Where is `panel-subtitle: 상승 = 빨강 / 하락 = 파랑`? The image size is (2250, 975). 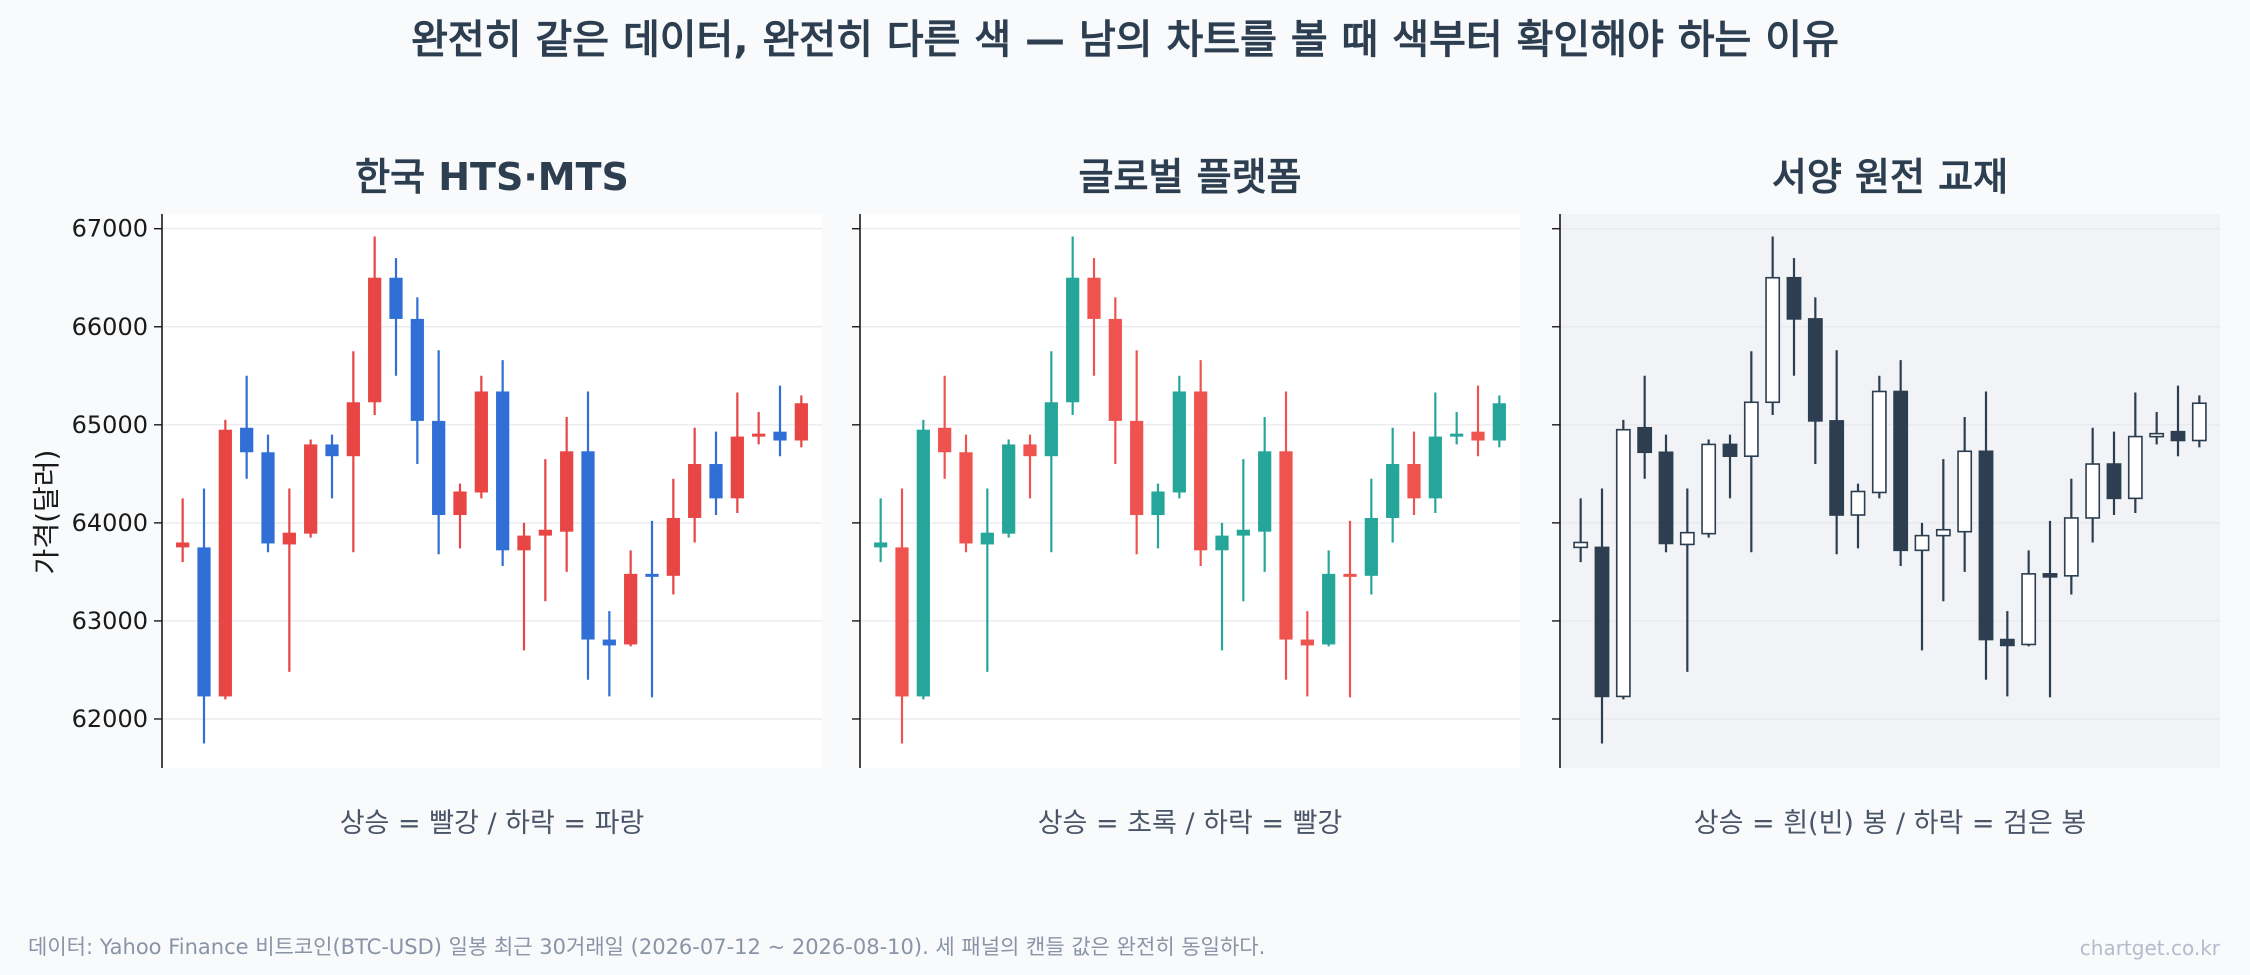
panel-subtitle: 상승 = 빨강 / 하락 = 파랑 is located at coordinates (492, 823).